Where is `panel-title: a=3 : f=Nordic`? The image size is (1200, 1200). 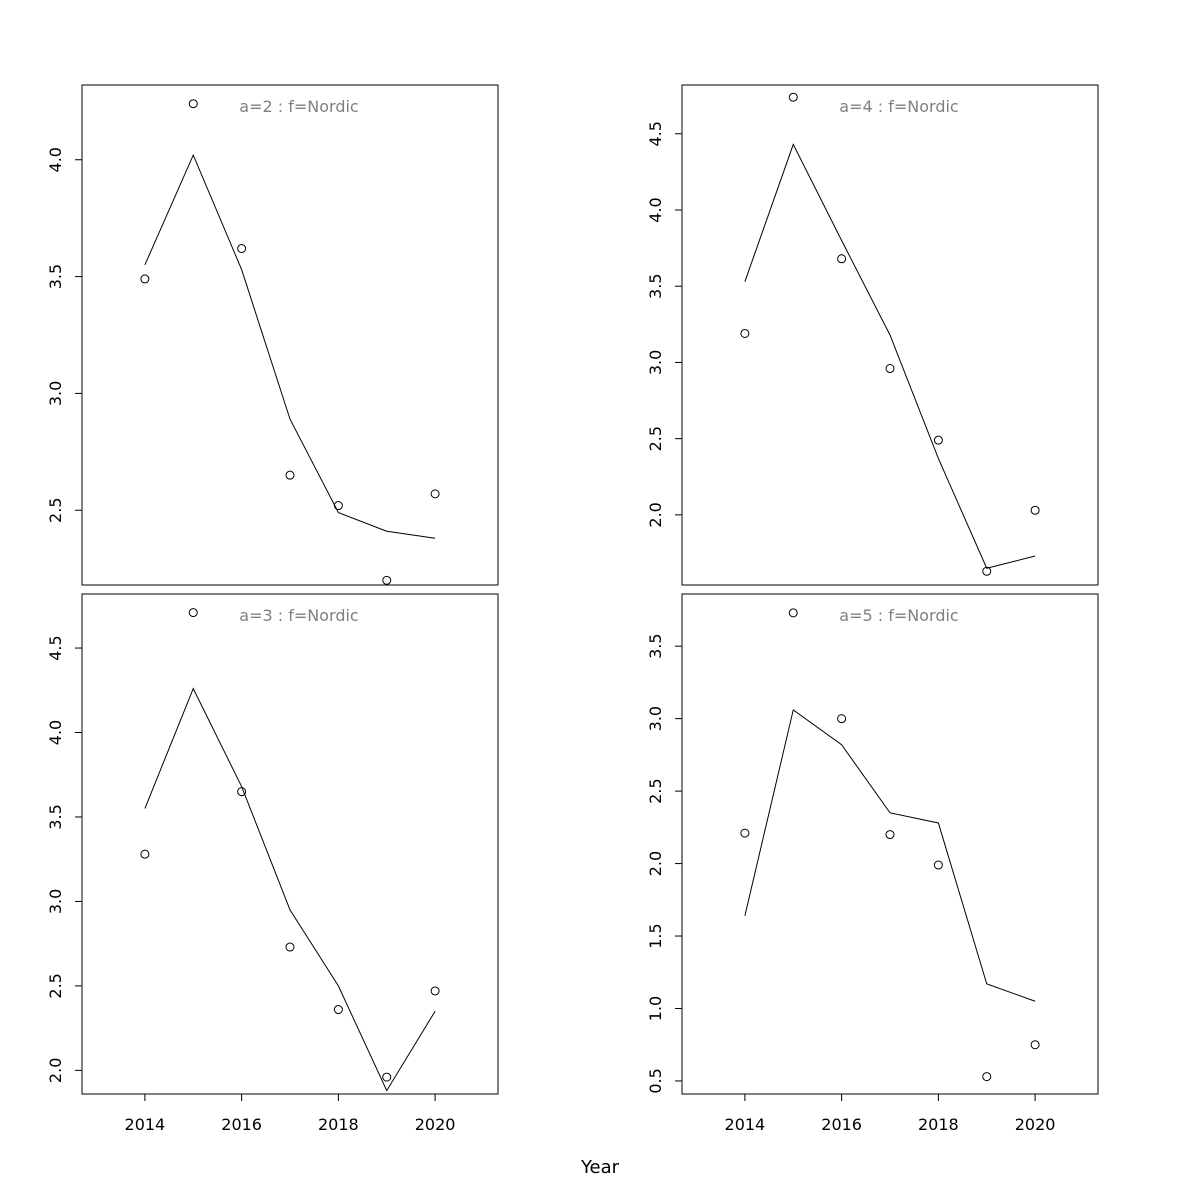
panel-title: a=3 : f=Nordic is located at coordinates (298, 615).